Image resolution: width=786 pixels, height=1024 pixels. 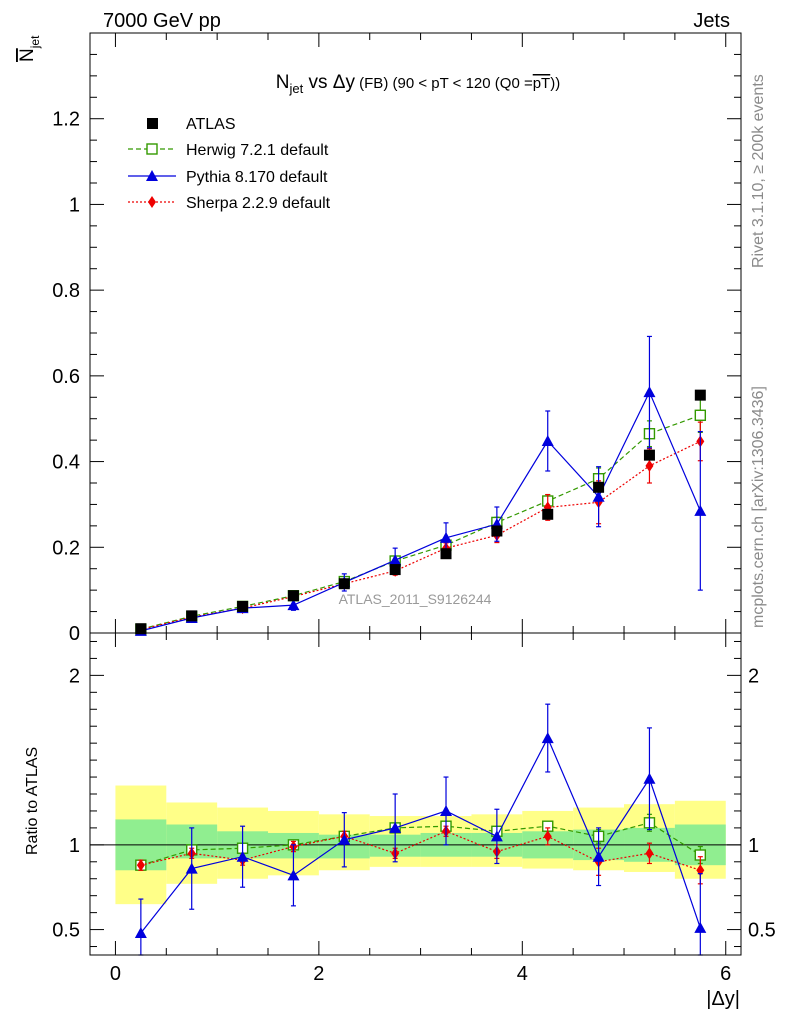 What do you see at coordinates (758, 507) in the screenshot?
I see `mcplots-label: mcplots.cern.ch [arXiv:1306.3436]` at bounding box center [758, 507].